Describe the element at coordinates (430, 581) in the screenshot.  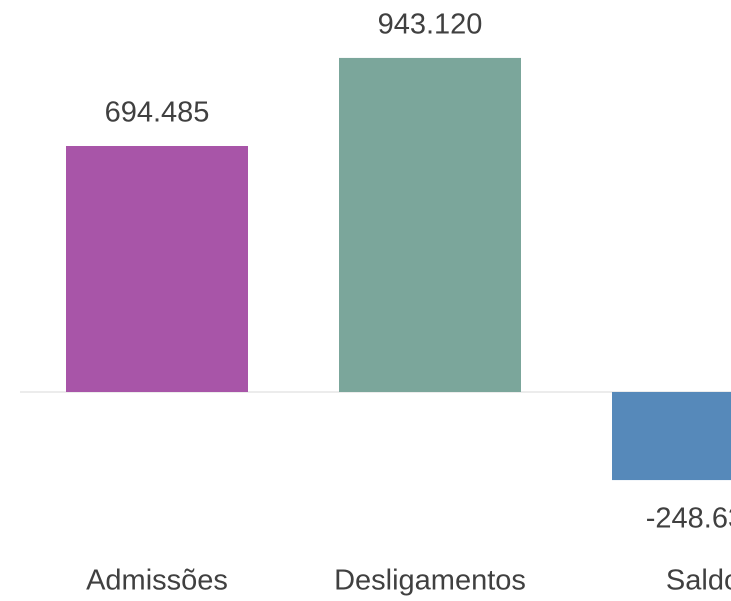
I see `x-tick-label: Desligamentos` at that location.